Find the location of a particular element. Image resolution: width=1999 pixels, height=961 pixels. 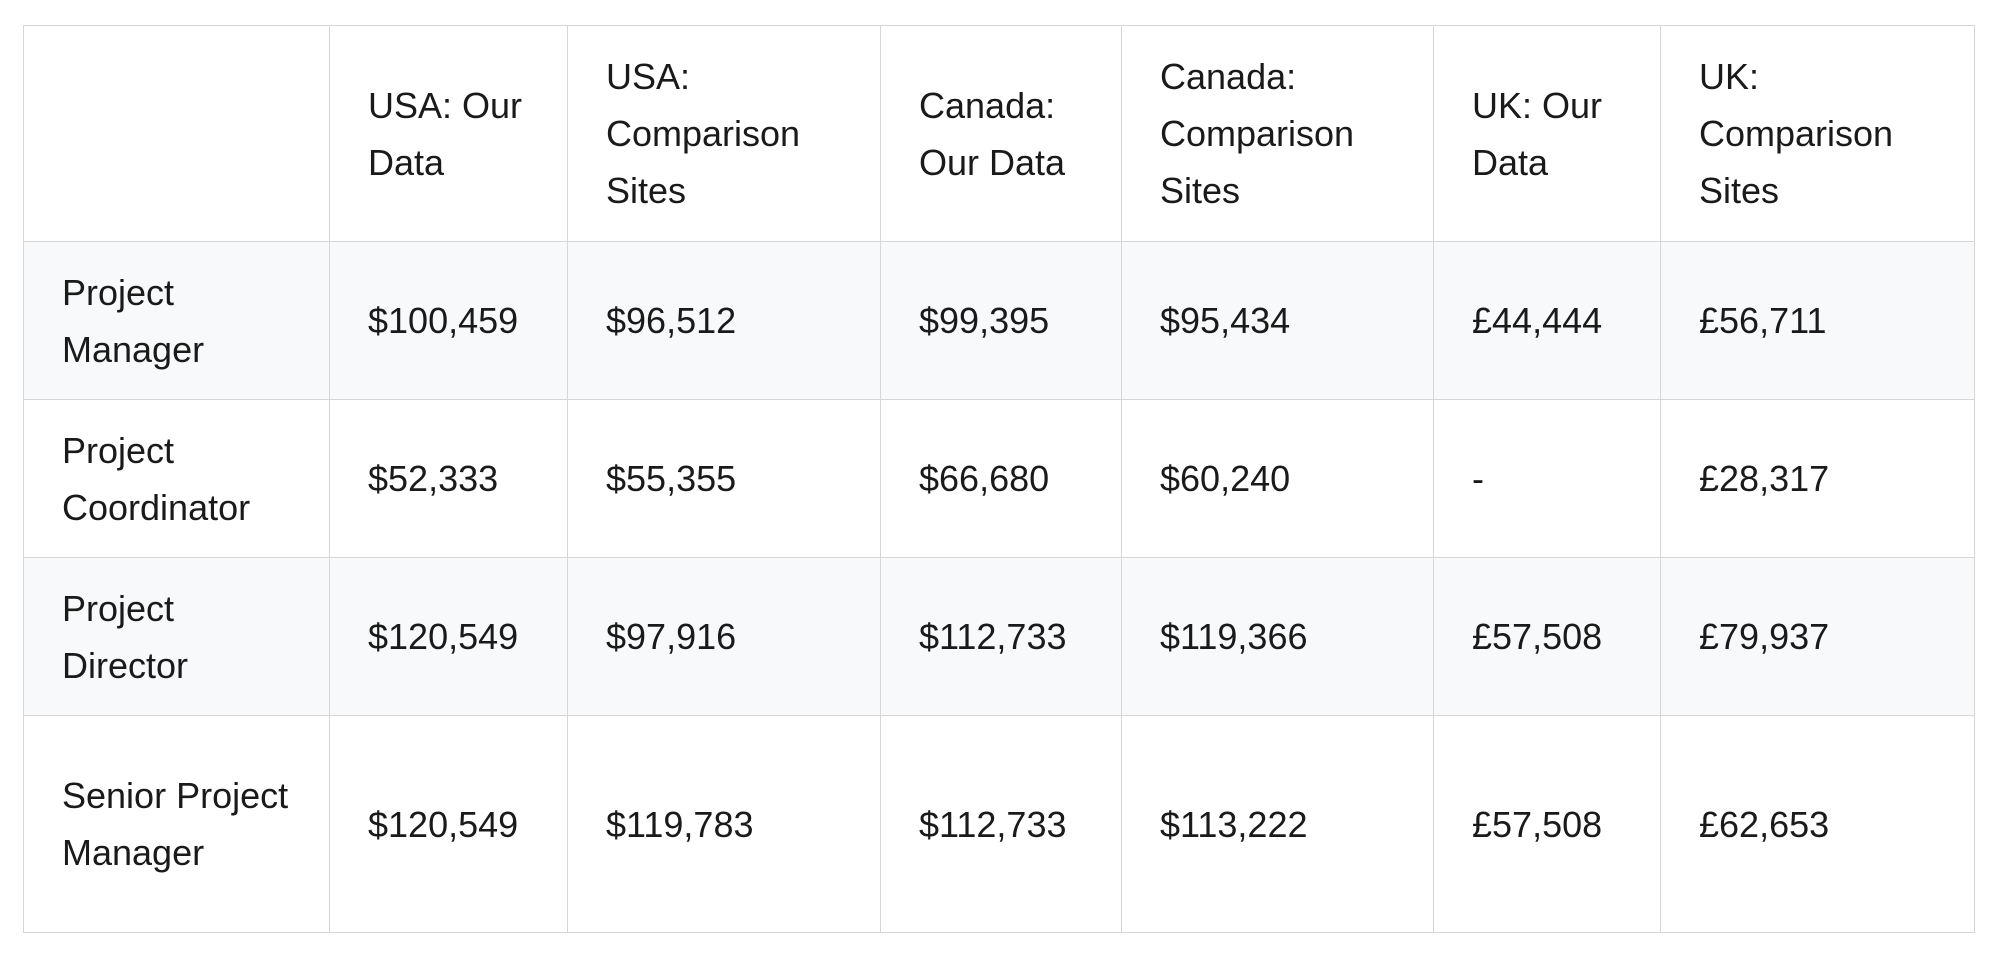

table-cell: £62,653 is located at coordinates (1817, 824).